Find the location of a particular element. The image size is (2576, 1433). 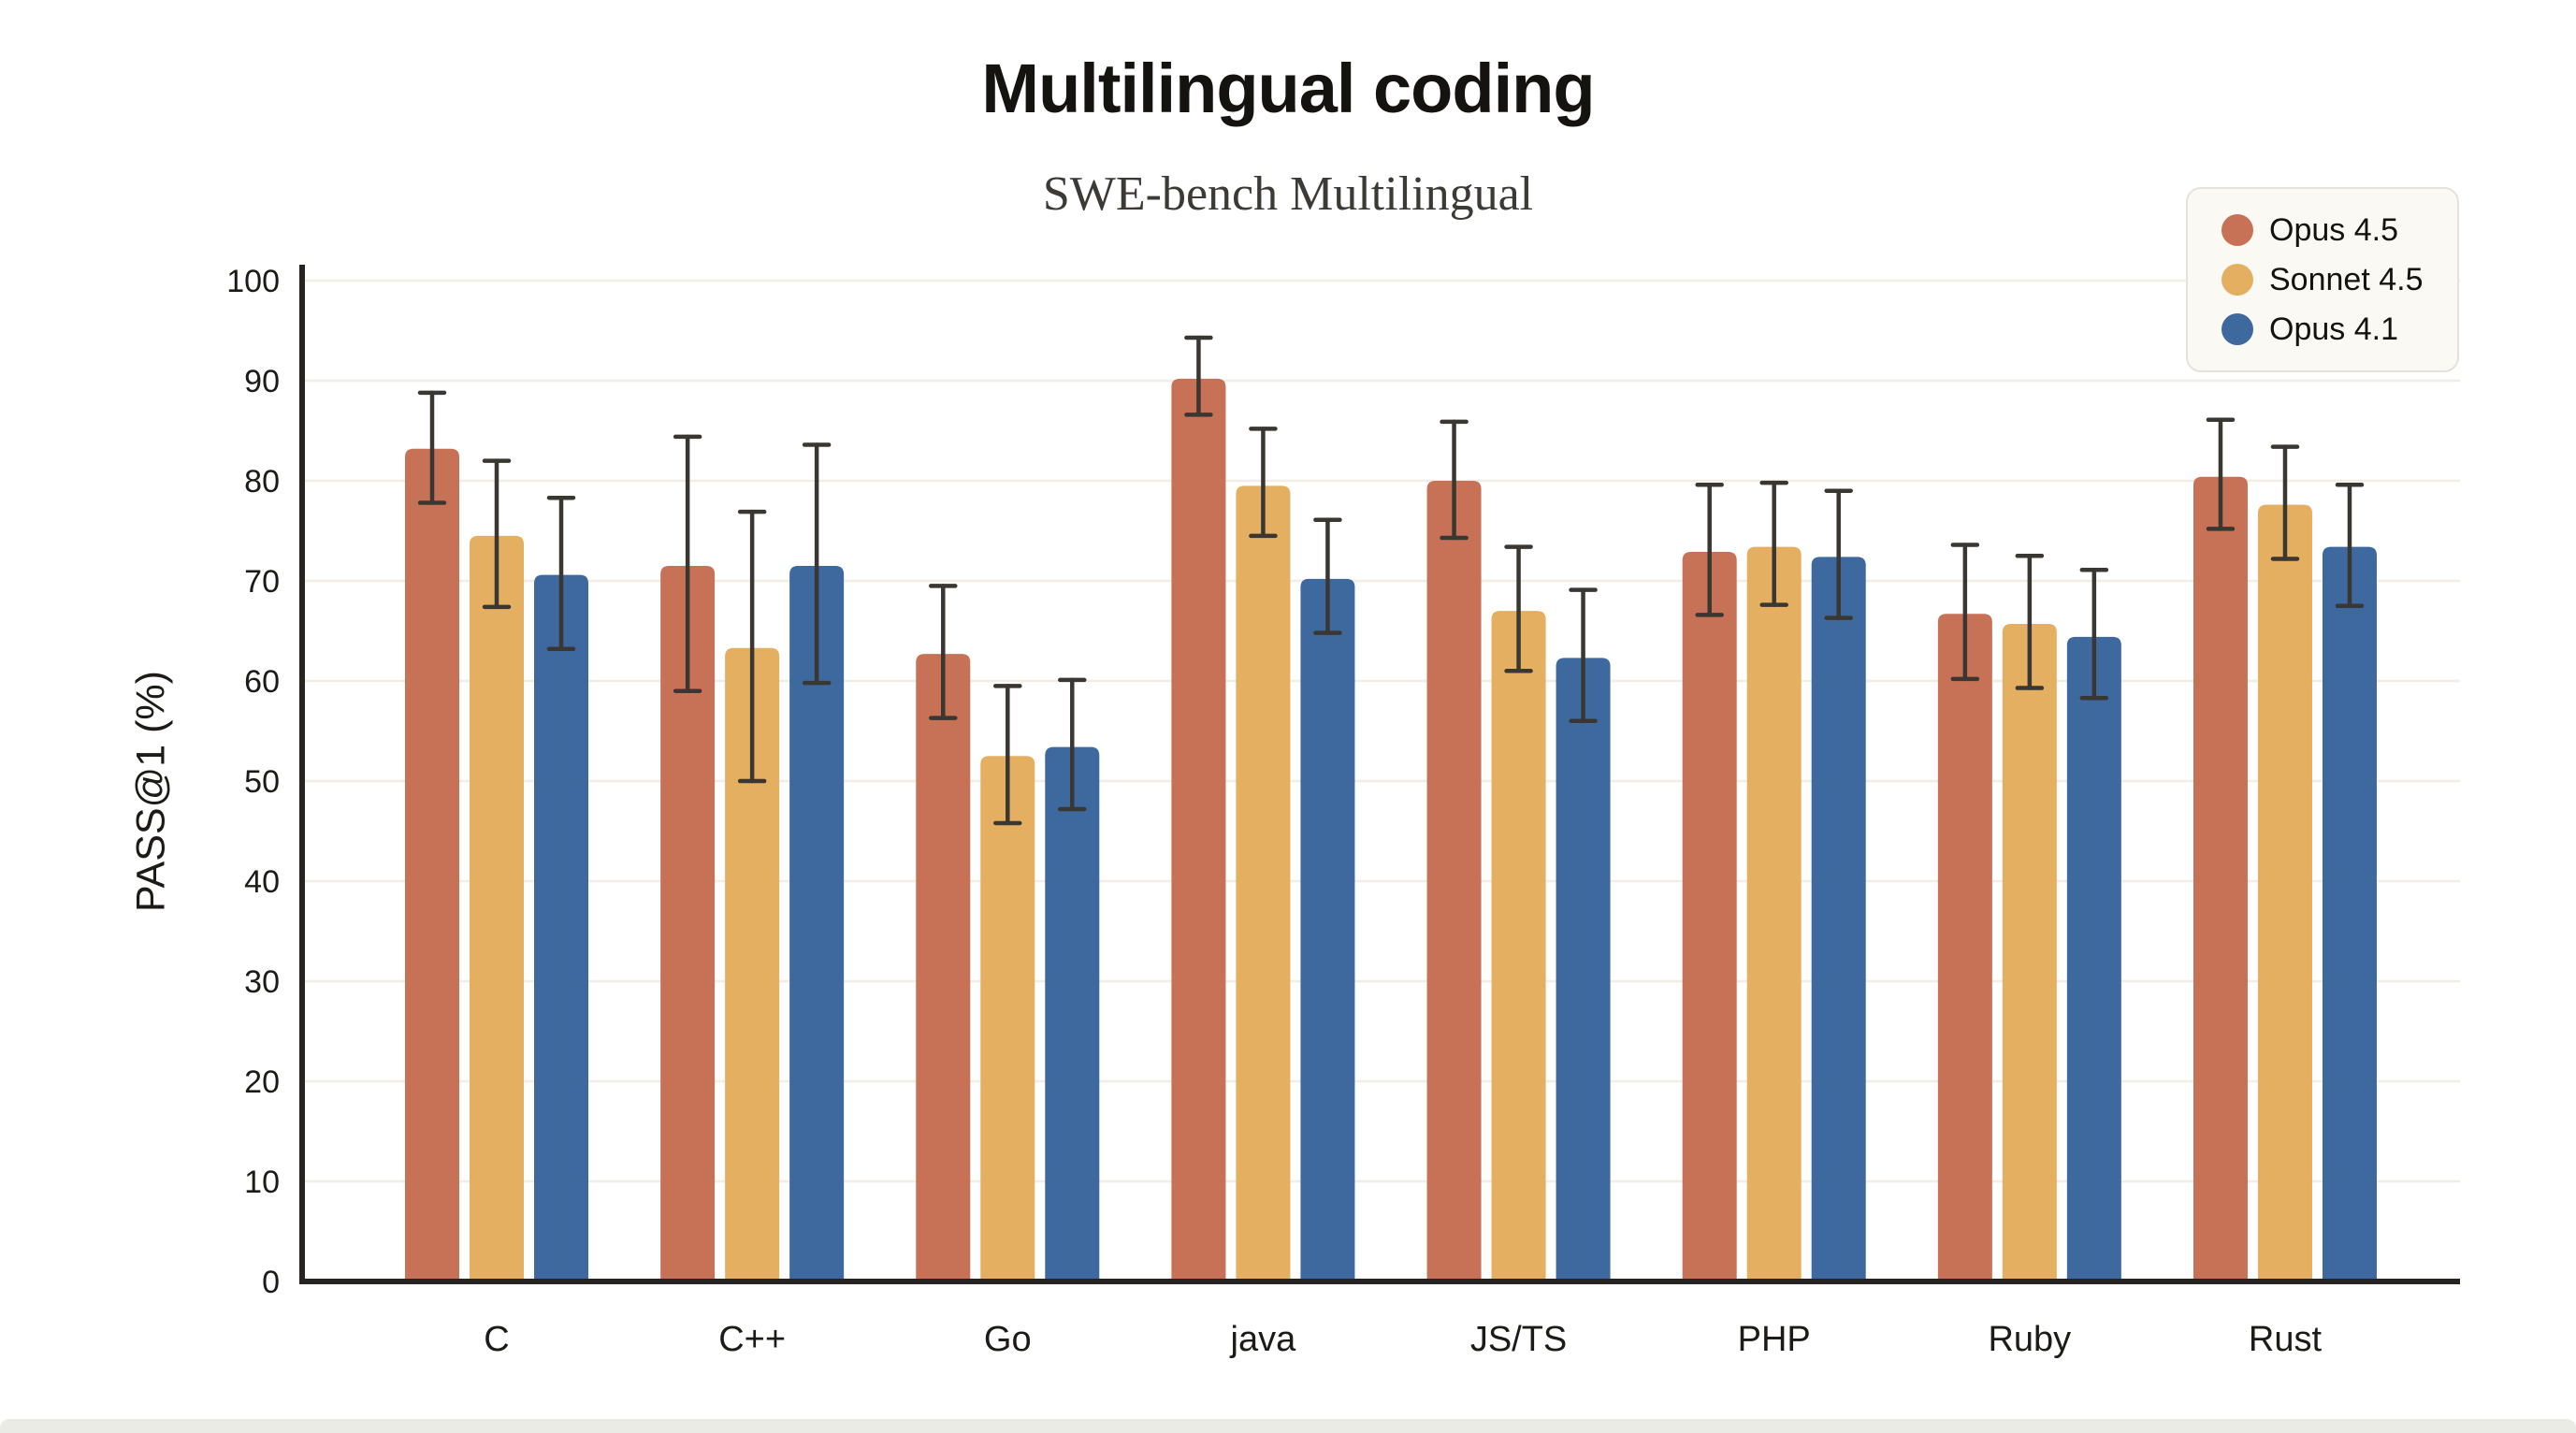

bar-Sonnet-4-5-Ruby is located at coordinates (2030, 952).